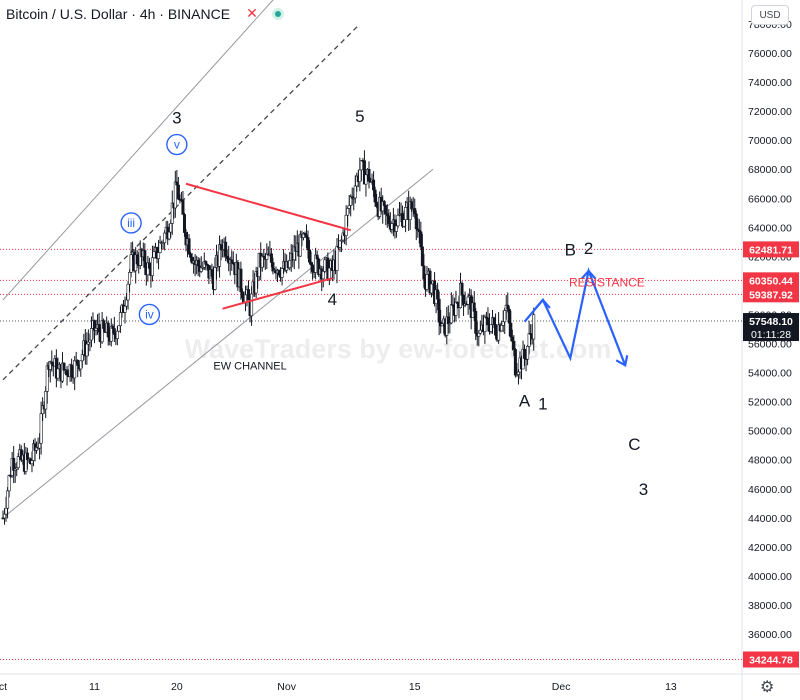 This screenshot has height=700, width=800. Describe the element at coordinates (277, 13) in the screenshot. I see `live-dot-icon` at that location.